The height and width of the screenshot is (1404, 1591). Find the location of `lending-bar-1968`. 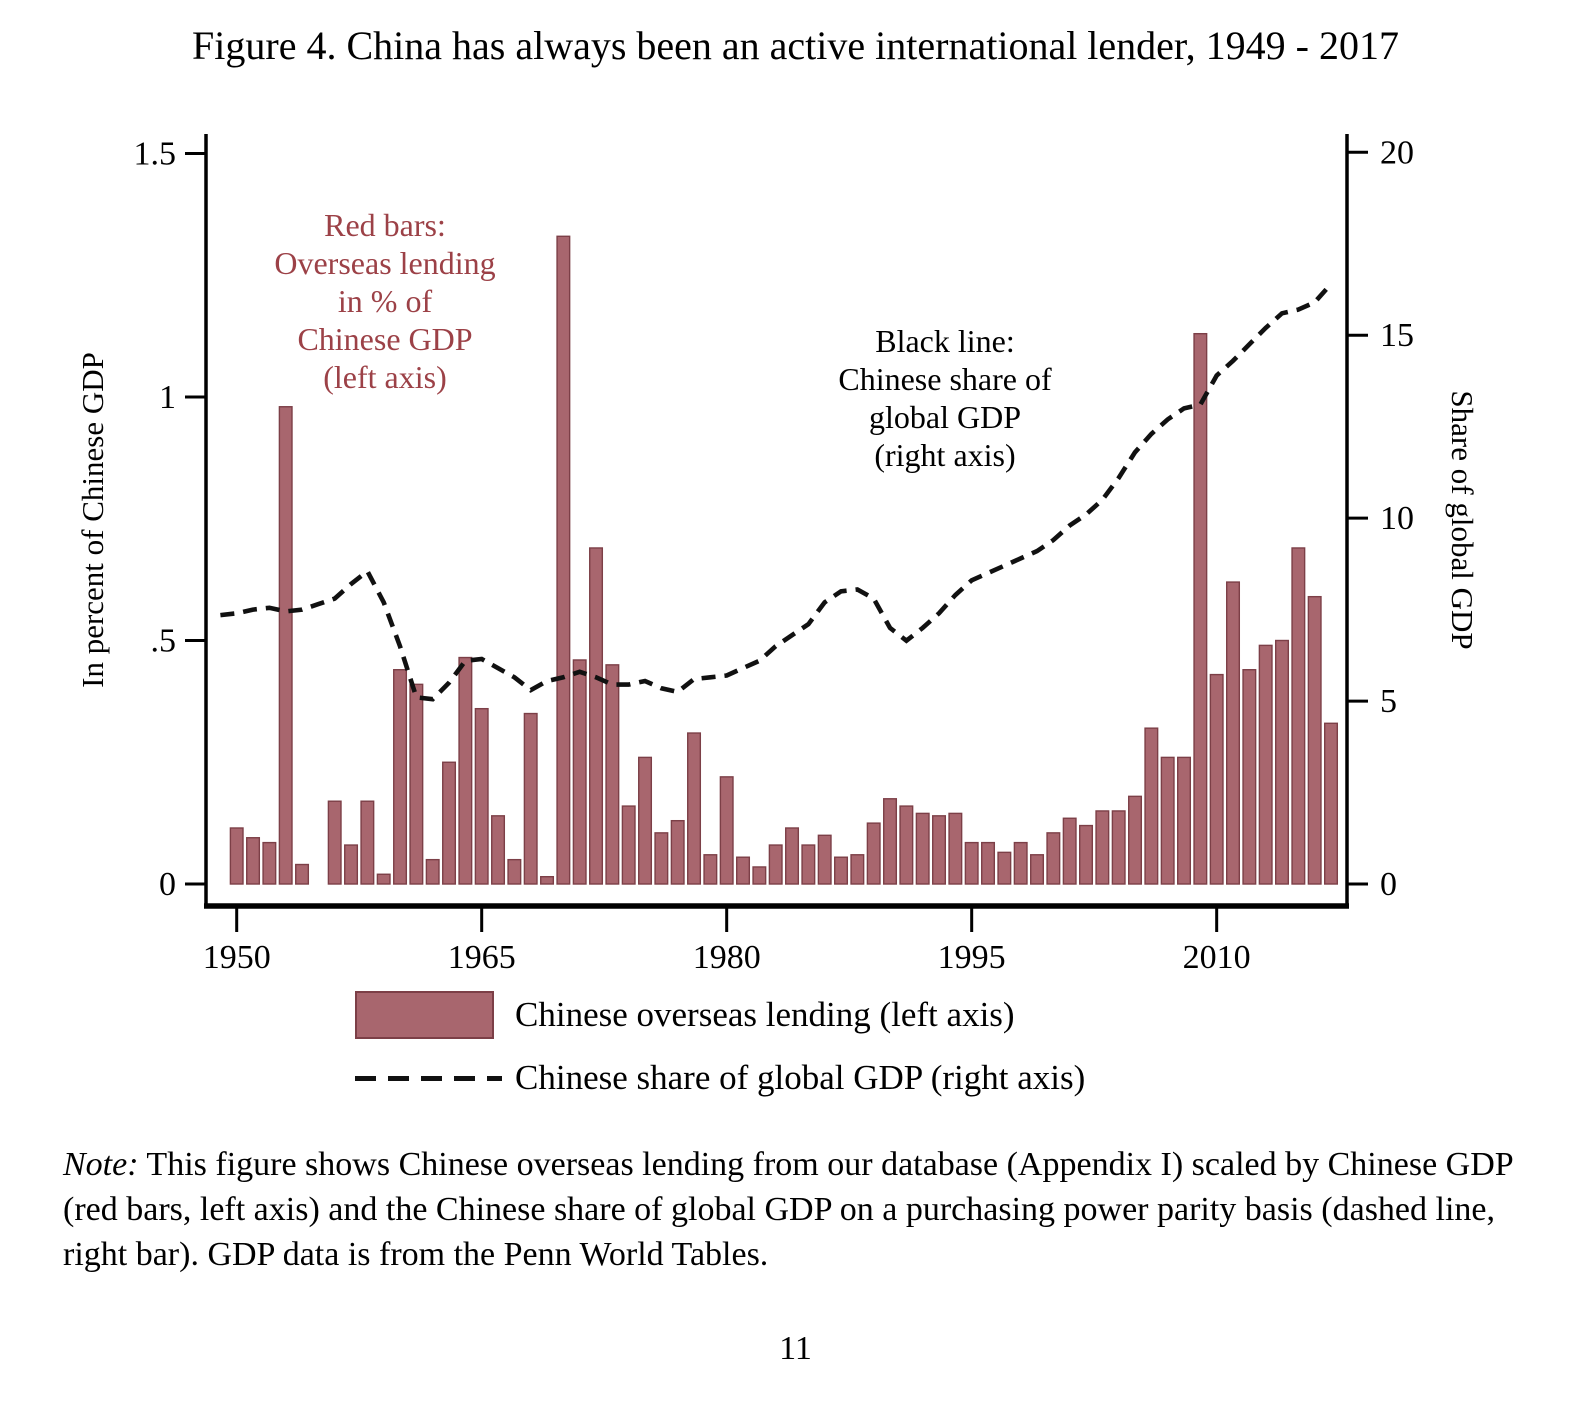

lending-bar-1968 is located at coordinates (530, 798).